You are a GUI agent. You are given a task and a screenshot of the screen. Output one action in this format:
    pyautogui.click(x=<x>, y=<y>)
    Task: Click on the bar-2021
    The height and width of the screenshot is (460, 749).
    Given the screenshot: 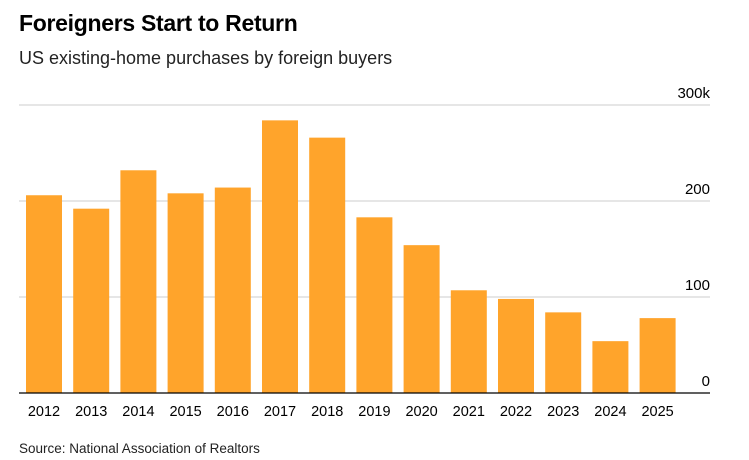 What is the action you would take?
    pyautogui.click(x=468, y=341)
    